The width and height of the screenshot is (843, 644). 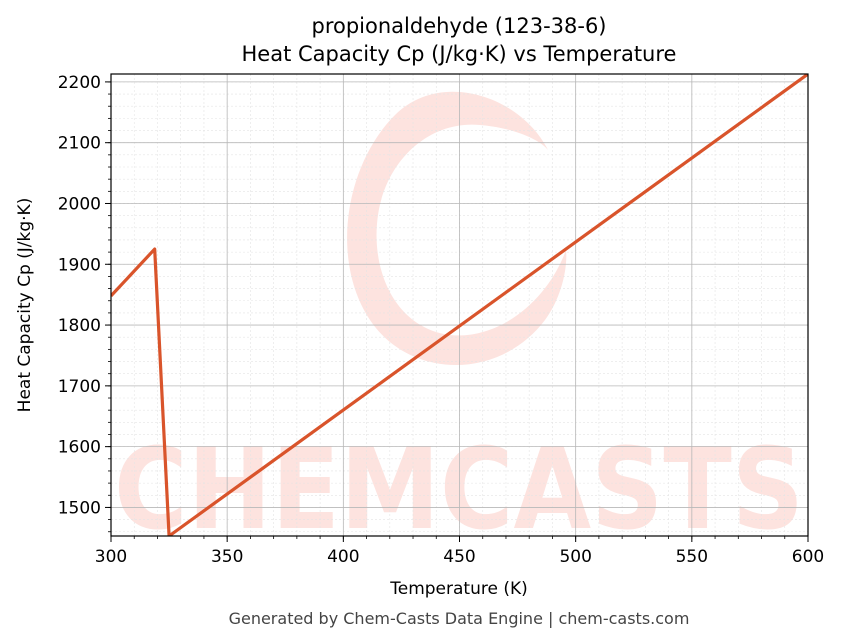 I want to click on x-tick-label: 400, so click(x=343, y=557).